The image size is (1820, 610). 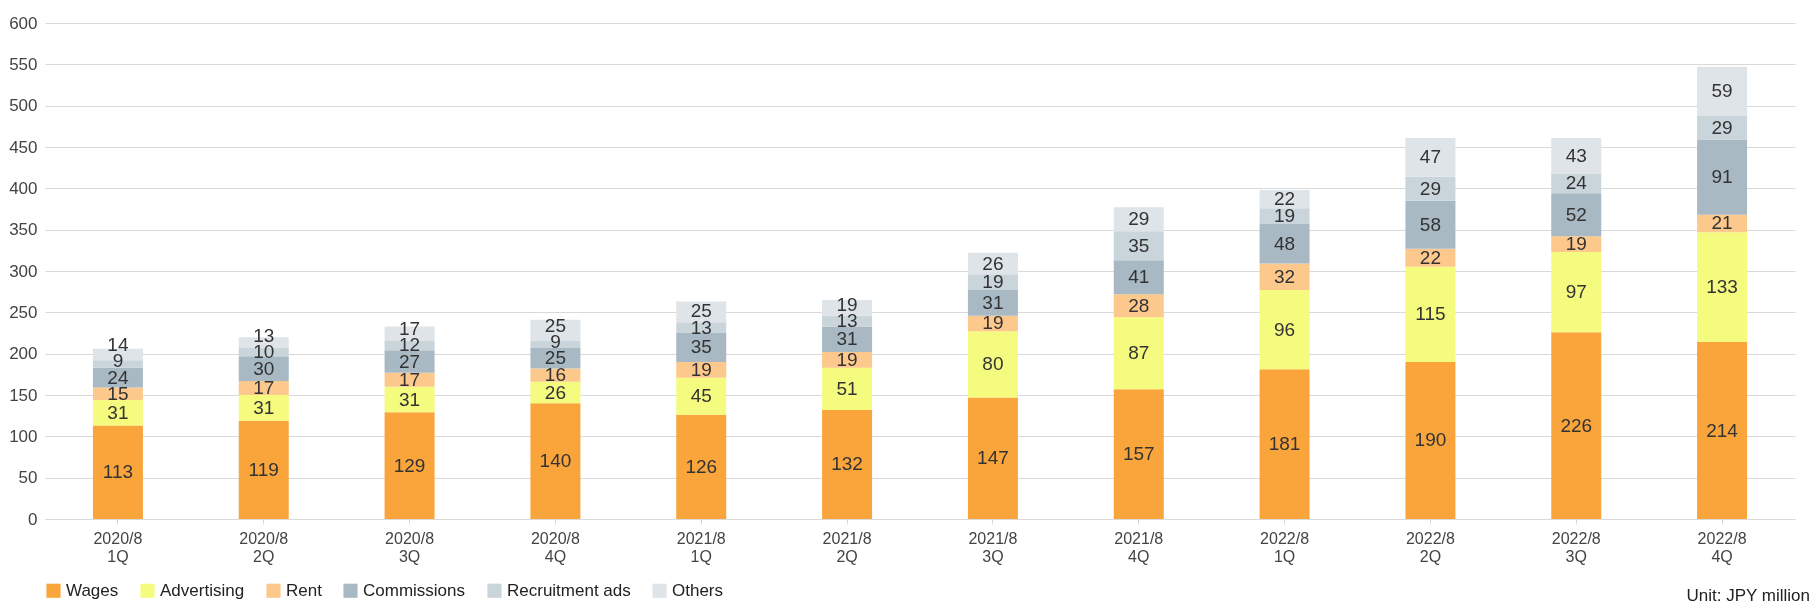 I want to click on data-label: 41, so click(x=1139, y=277).